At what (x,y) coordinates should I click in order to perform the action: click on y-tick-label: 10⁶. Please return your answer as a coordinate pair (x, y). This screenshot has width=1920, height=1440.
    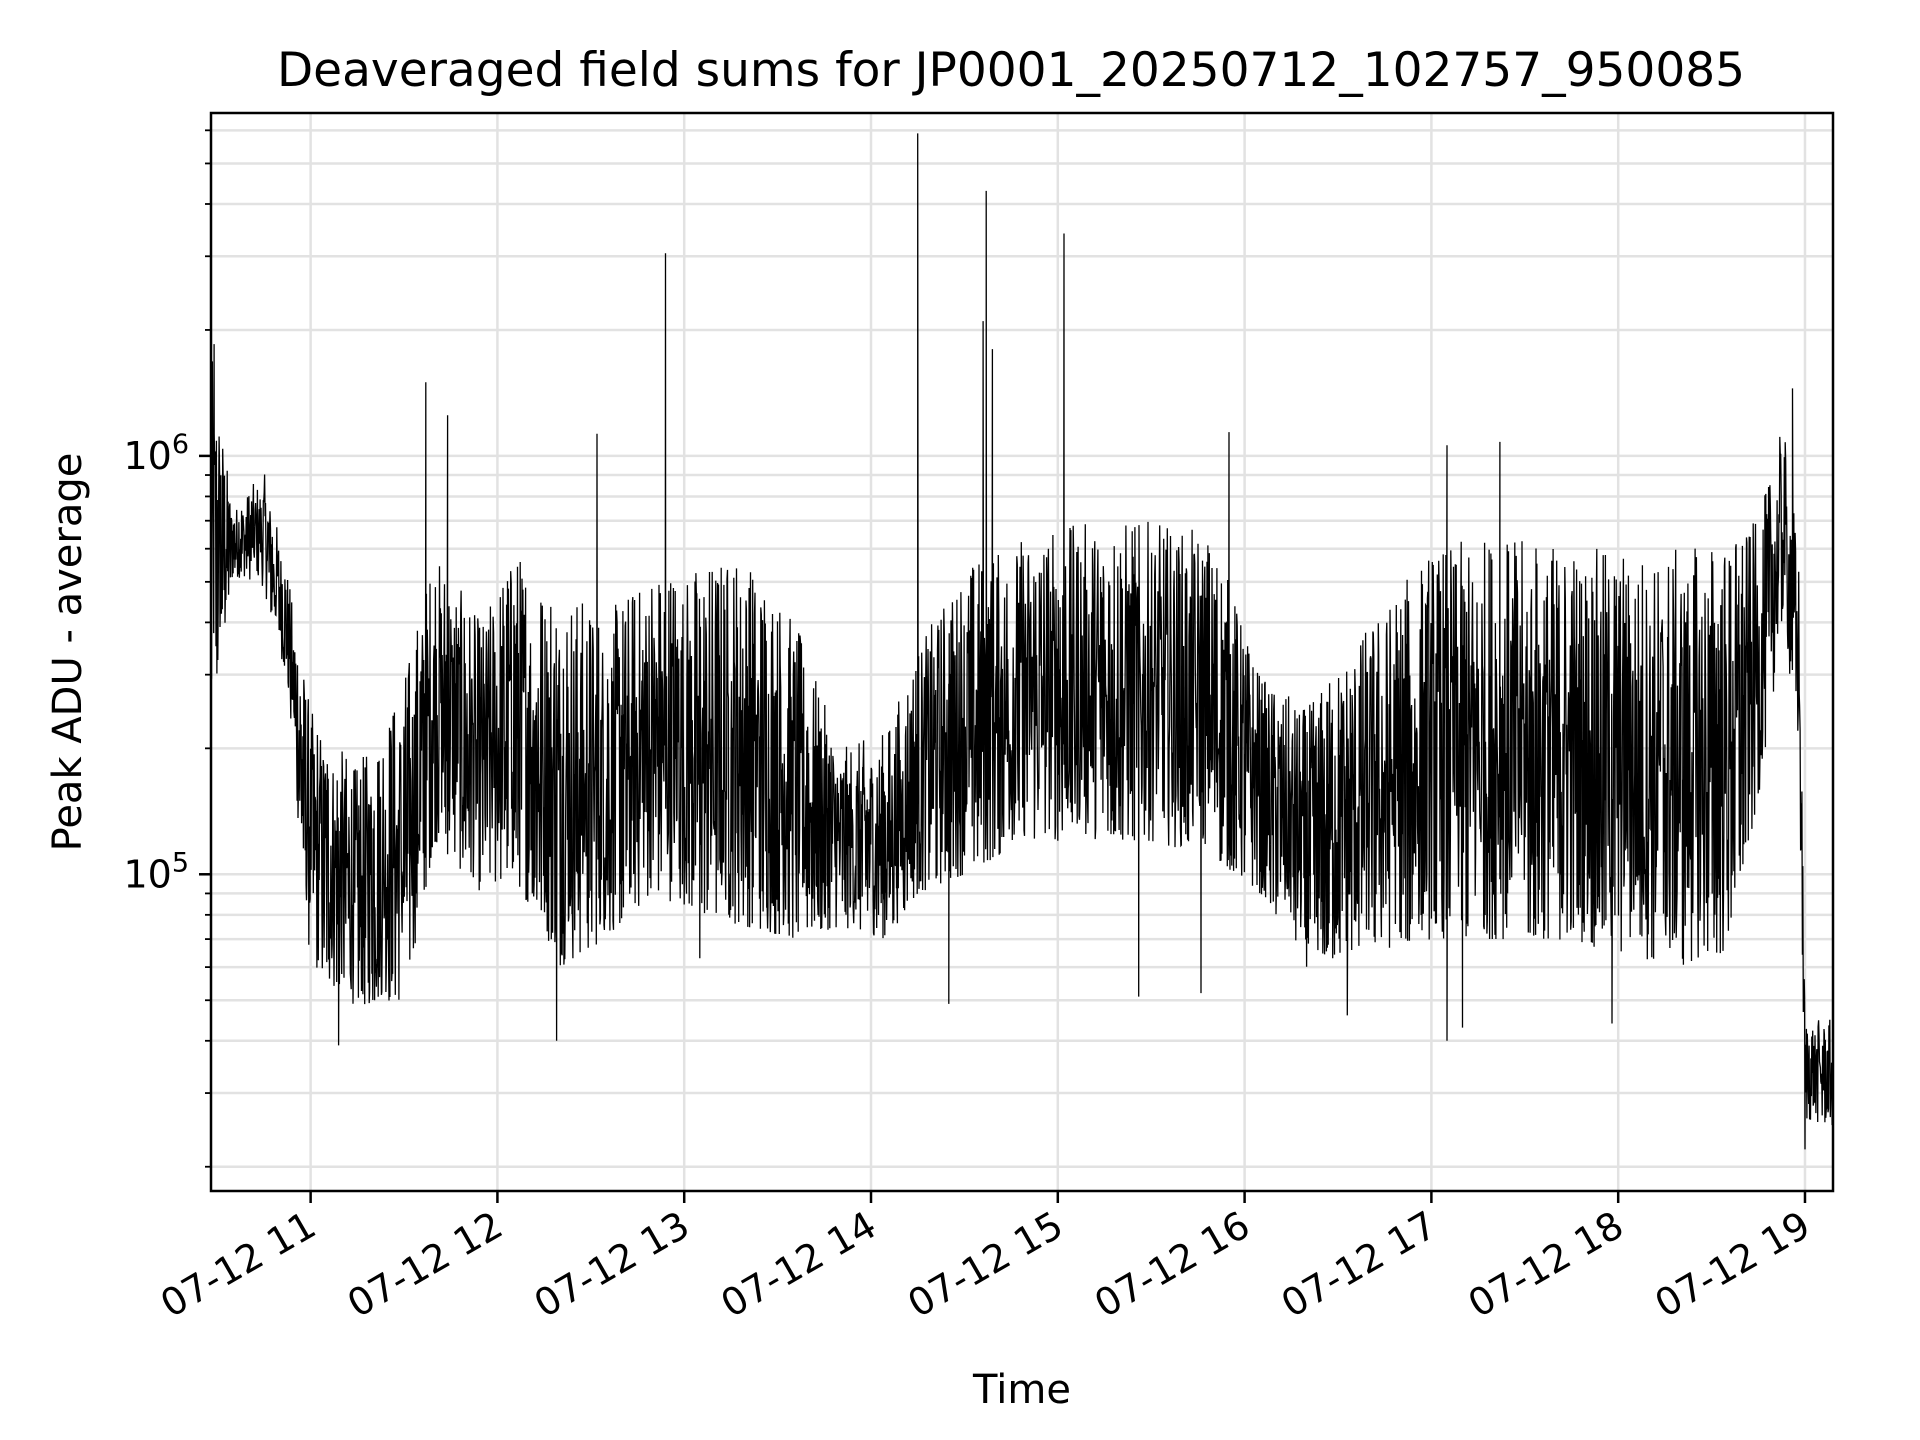
    Looking at the image, I should click on (156, 453).